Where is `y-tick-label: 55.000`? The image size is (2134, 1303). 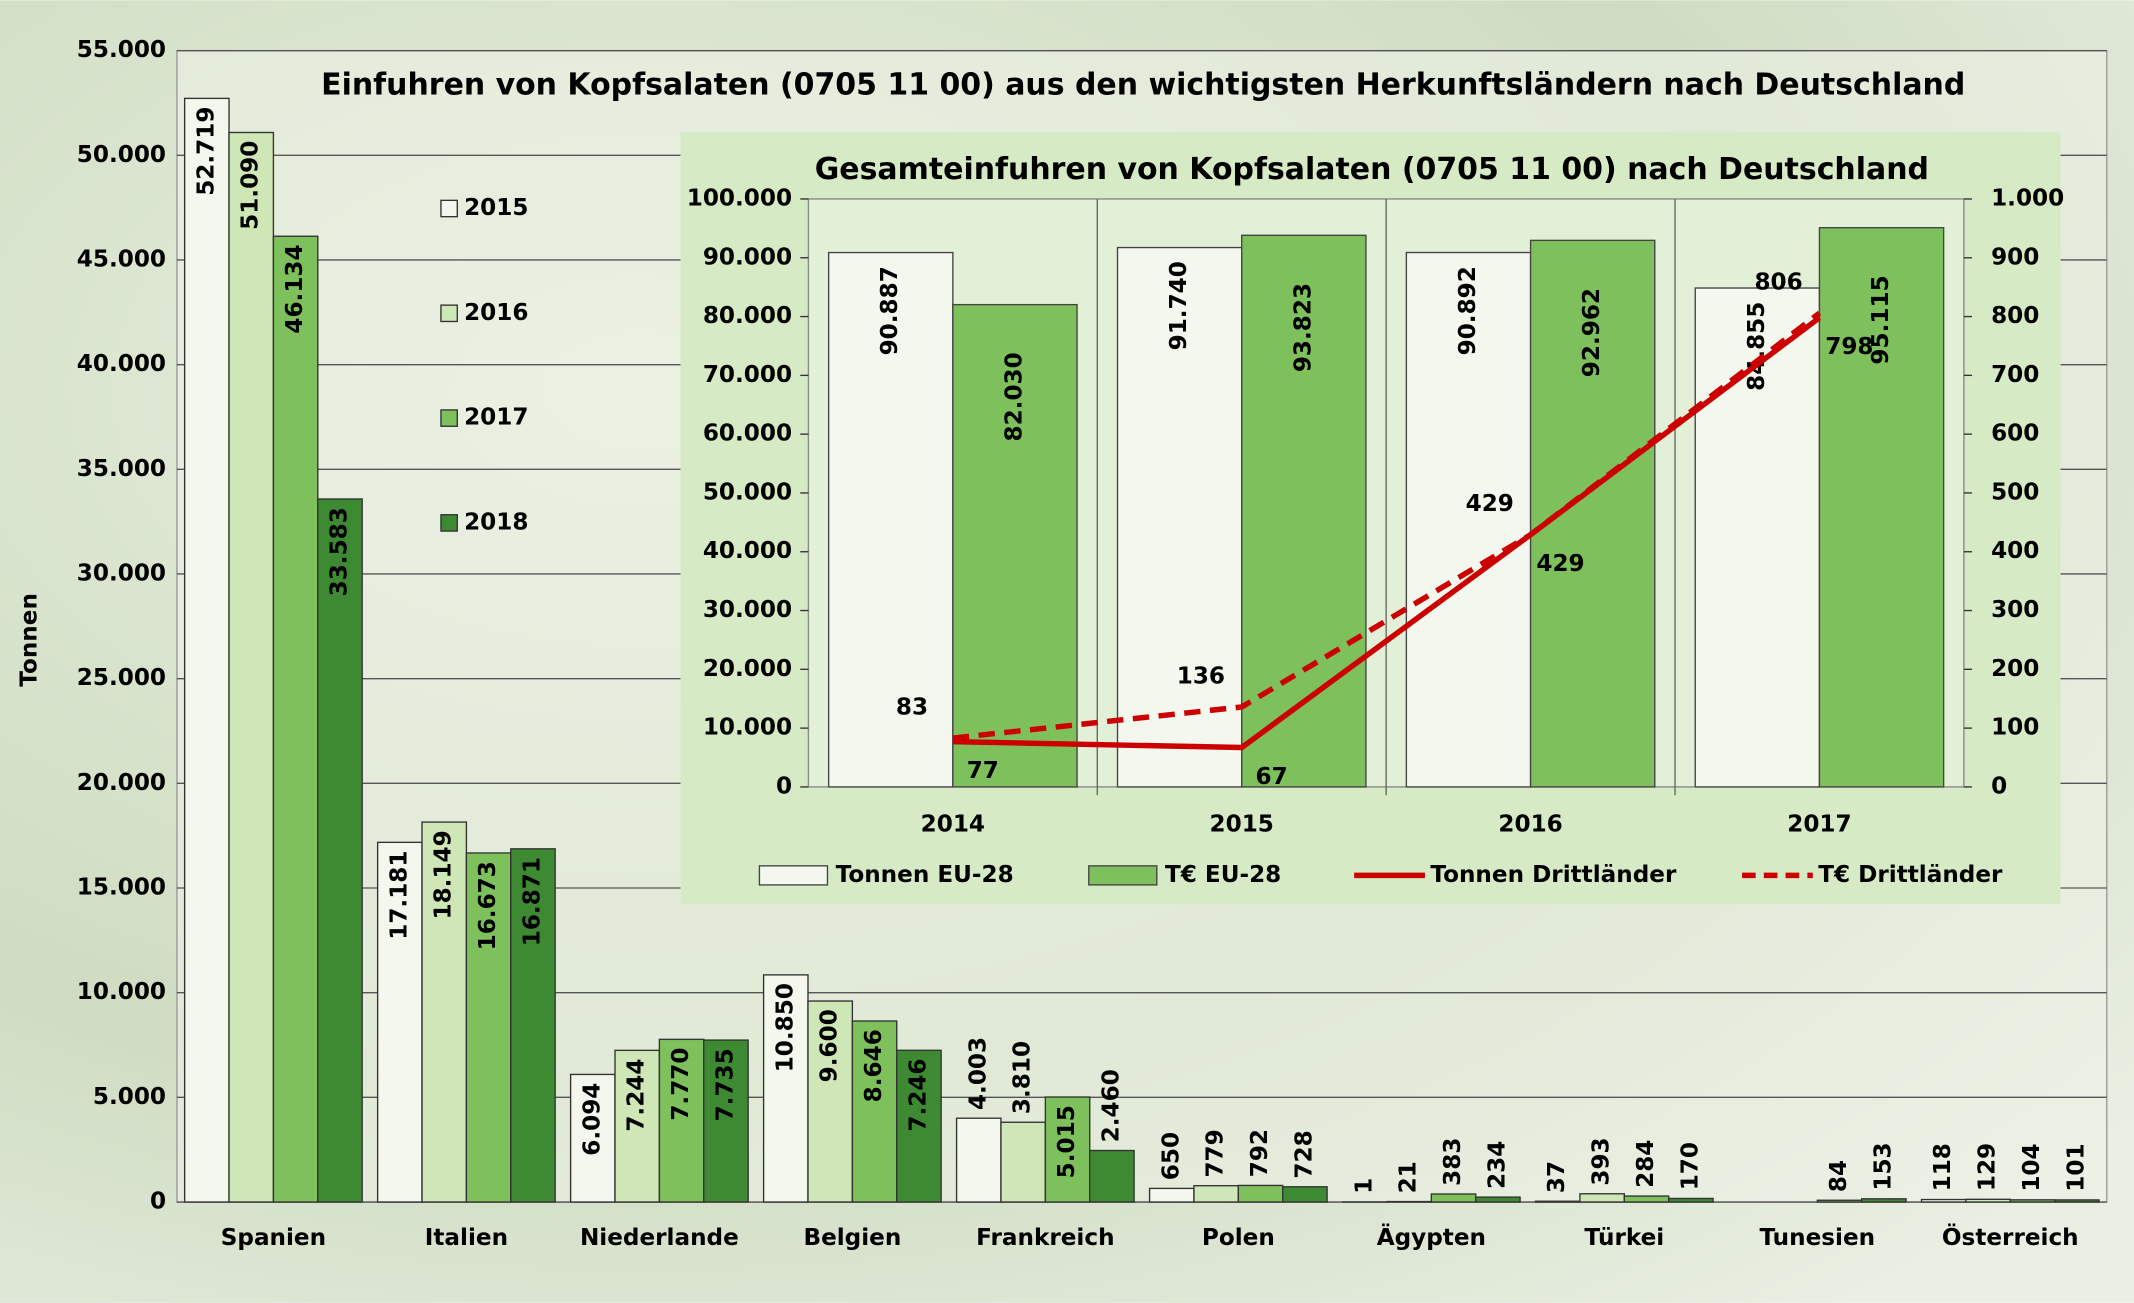 y-tick-label: 55.000 is located at coordinates (121, 50).